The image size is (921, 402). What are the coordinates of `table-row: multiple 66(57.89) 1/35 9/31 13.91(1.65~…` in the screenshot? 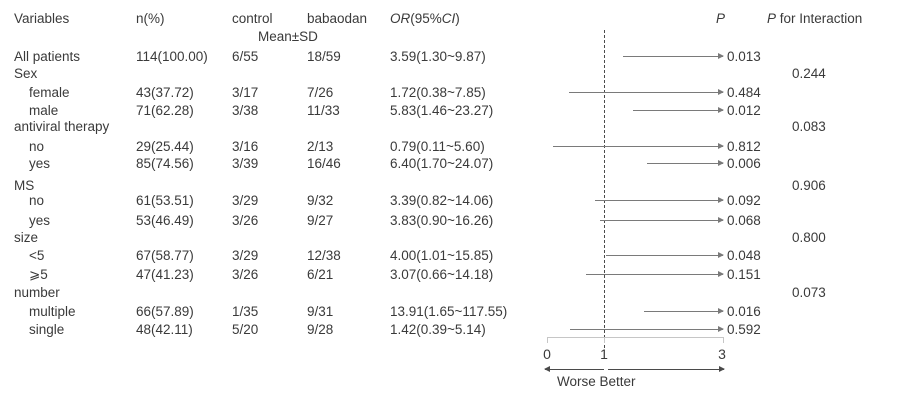 It's located at (460, 312).